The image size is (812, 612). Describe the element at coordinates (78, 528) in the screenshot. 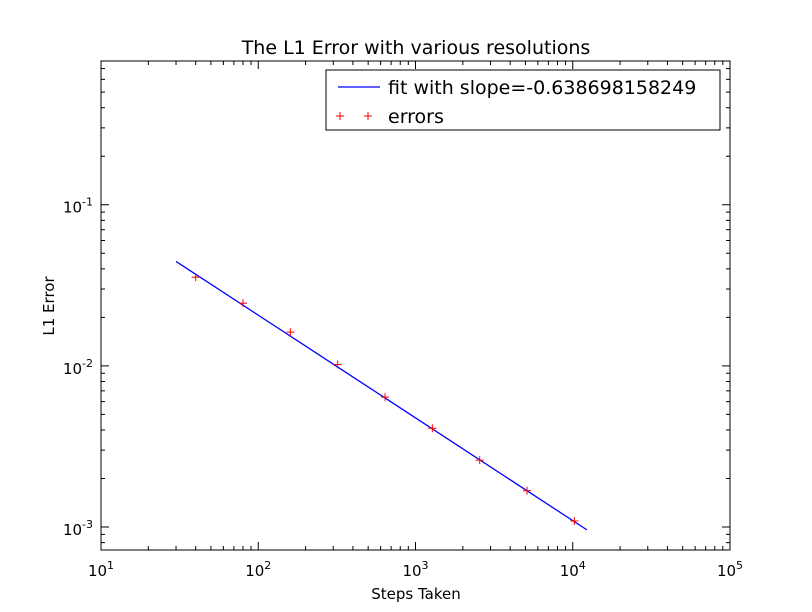

I see `y-tick-label: 10⁻³` at that location.